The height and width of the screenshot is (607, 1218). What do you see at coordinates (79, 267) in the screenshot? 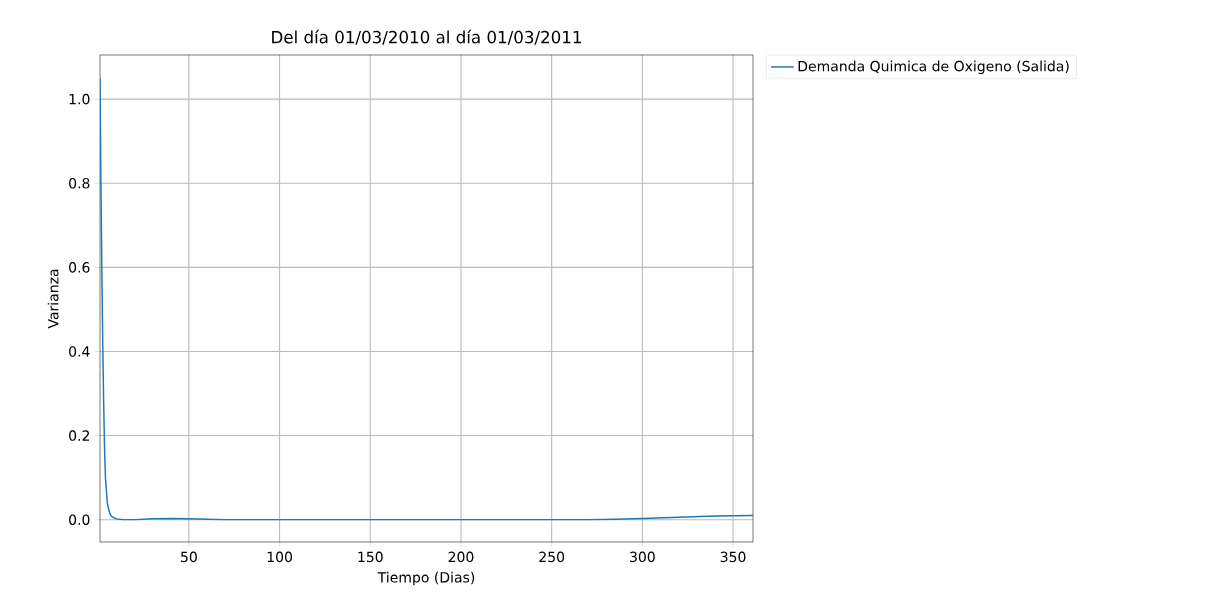
I see `y-tick-label: 0.6` at bounding box center [79, 267].